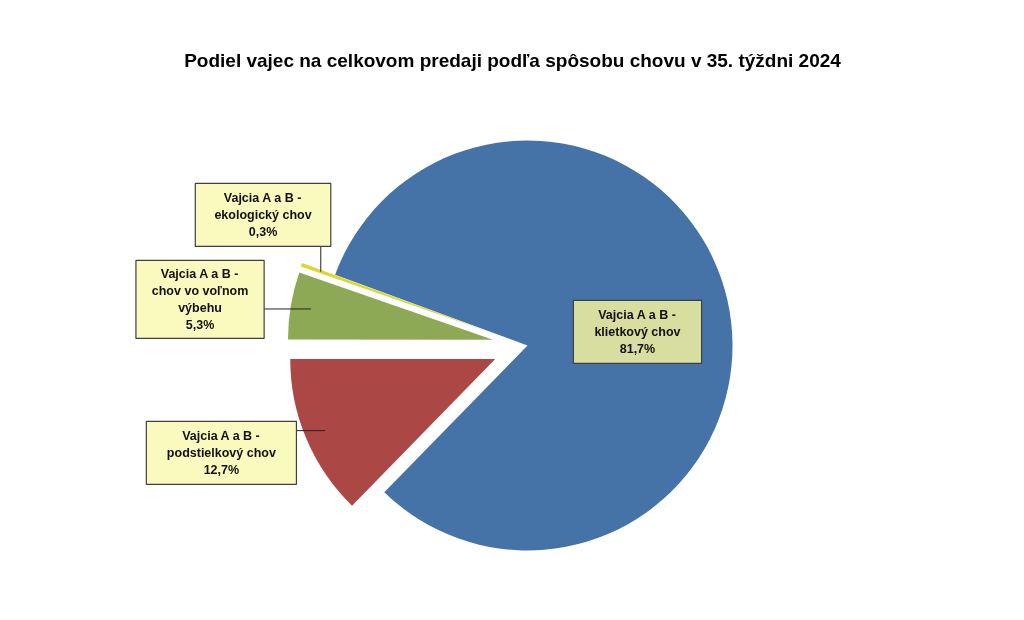  What do you see at coordinates (637, 348) in the screenshot?
I see `data-label: 81,7%` at bounding box center [637, 348].